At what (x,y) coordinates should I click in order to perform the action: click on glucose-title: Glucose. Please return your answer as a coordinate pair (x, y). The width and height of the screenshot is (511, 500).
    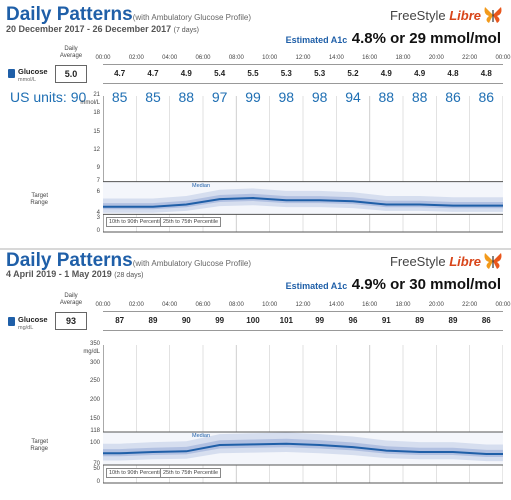
    Looking at the image, I should click on (33, 319).